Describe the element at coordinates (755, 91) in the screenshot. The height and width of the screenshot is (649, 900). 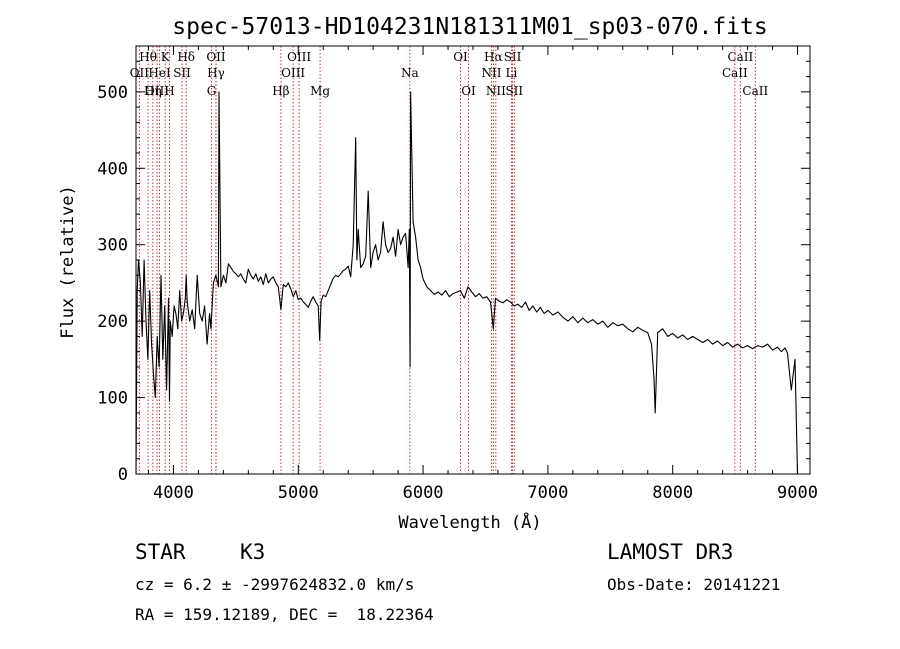
I see `line-label-27: CaII` at that location.